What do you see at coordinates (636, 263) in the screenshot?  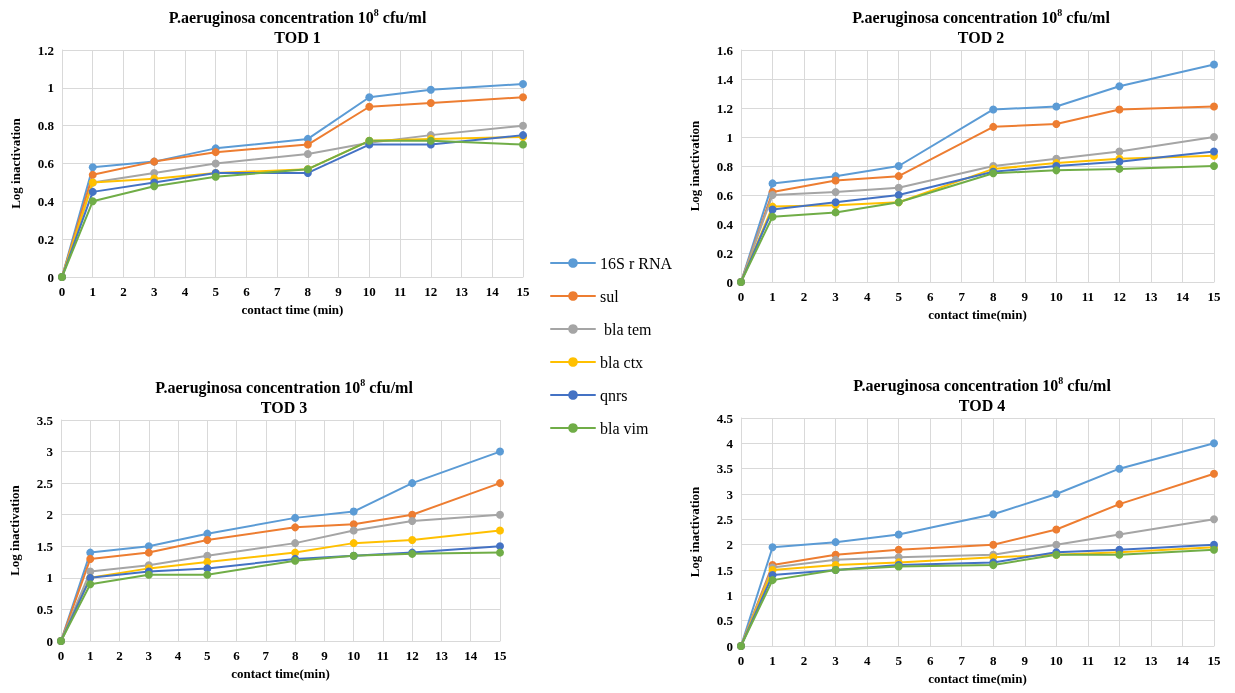 I see `legend-label: 16S r RNA` at bounding box center [636, 263].